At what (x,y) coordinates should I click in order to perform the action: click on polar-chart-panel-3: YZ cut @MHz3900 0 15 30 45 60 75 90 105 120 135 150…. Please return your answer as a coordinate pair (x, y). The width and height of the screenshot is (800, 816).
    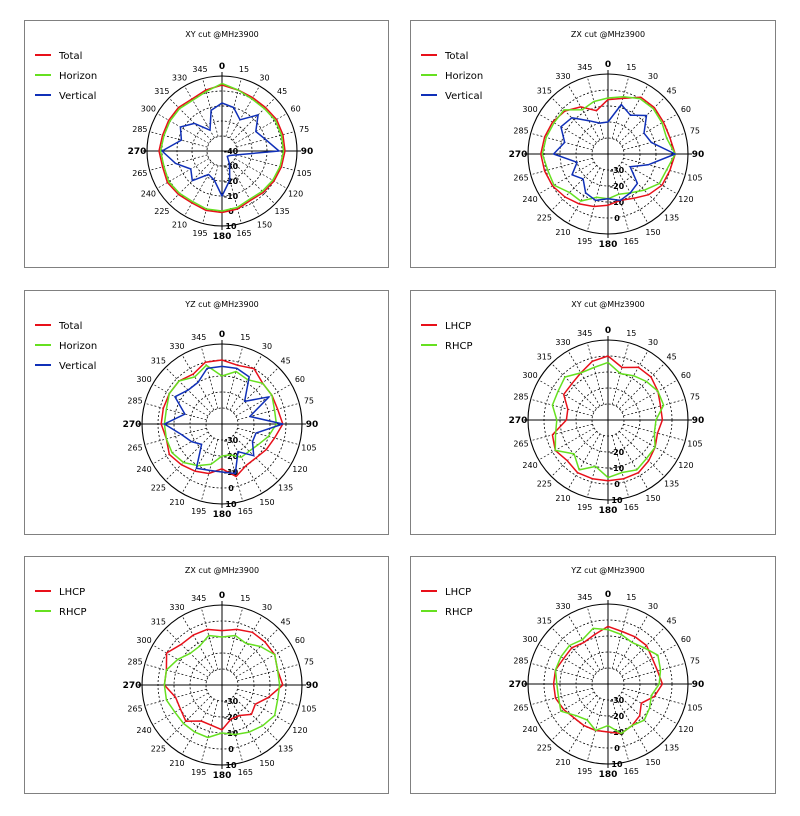
    Looking at the image, I should click on (206, 412).